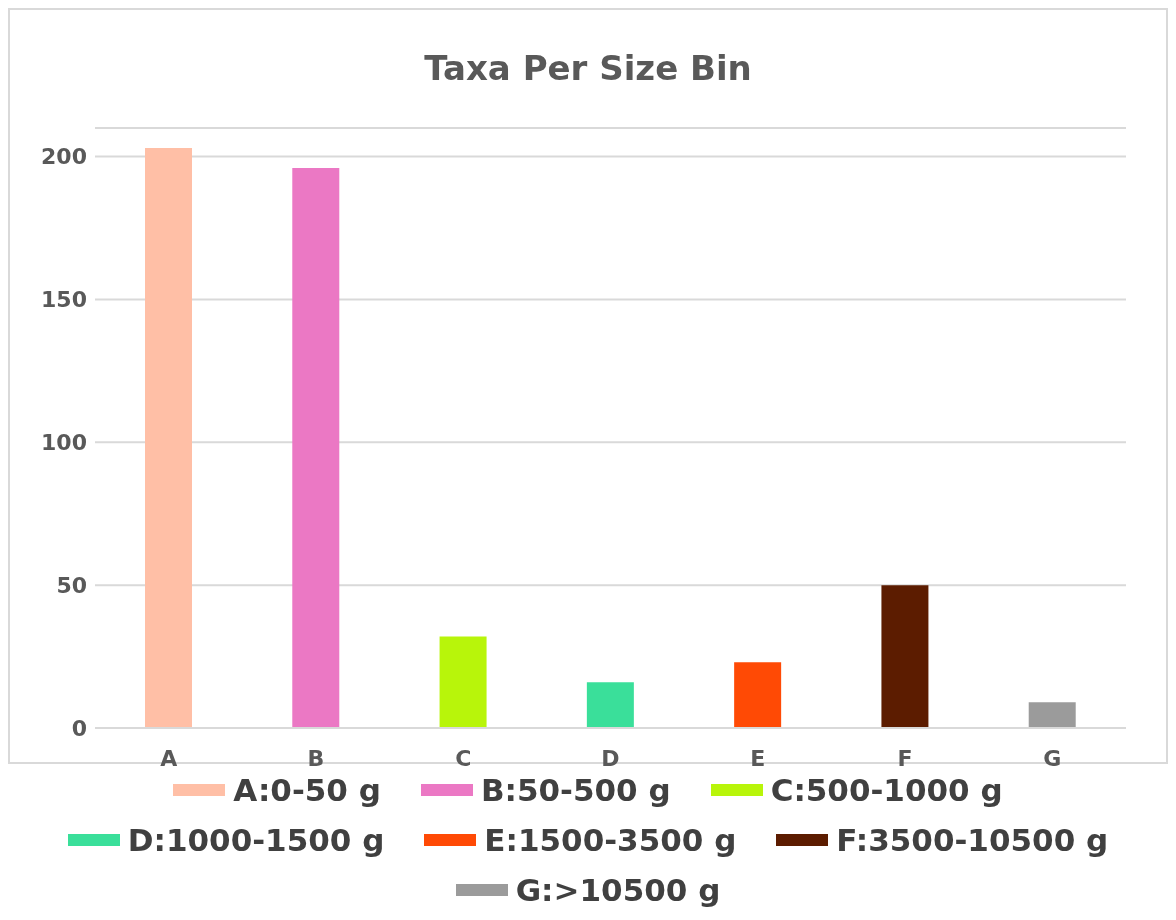 This screenshot has width=1176, height=920. Describe the element at coordinates (79, 728) in the screenshot. I see `y-tick-label: 0` at that location.